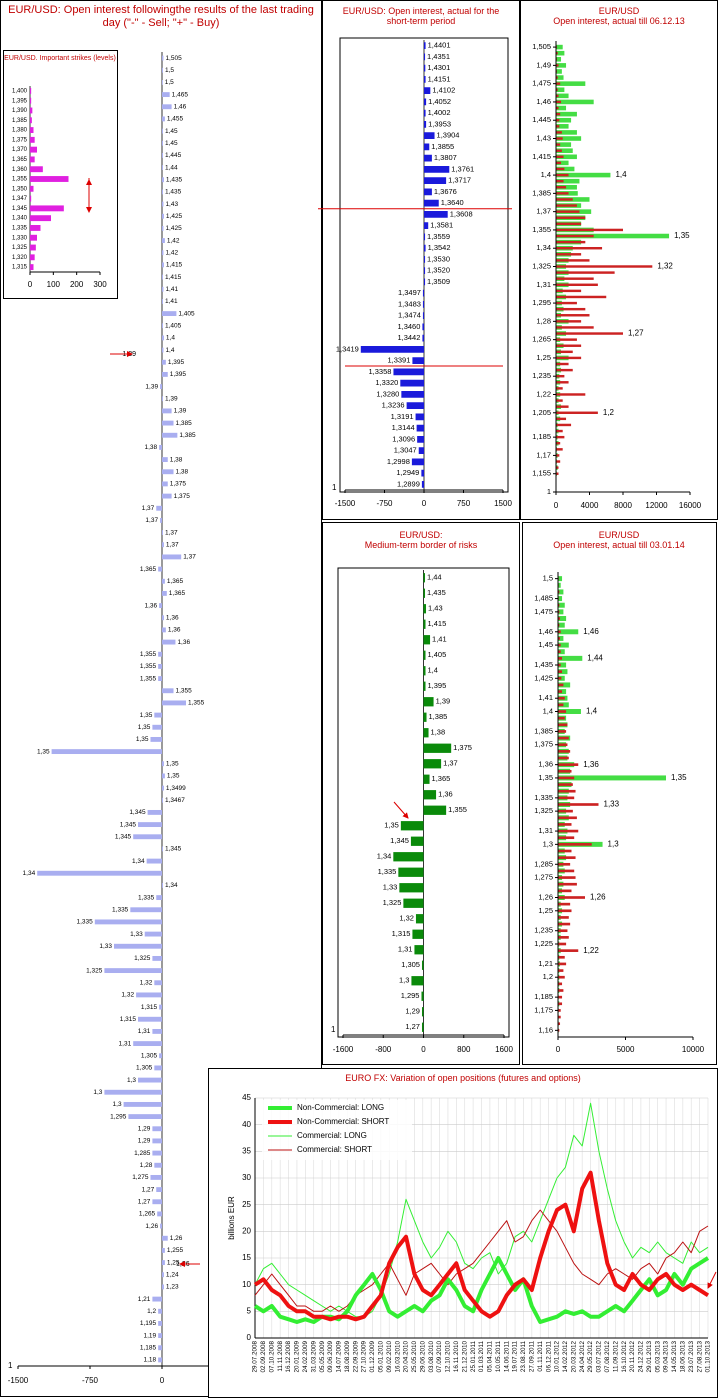 The height and width of the screenshot is (1398, 718). What do you see at coordinates (297, 1357) in the screenshot?
I see `x-tick-label: 20.01.2009` at bounding box center [297, 1357].